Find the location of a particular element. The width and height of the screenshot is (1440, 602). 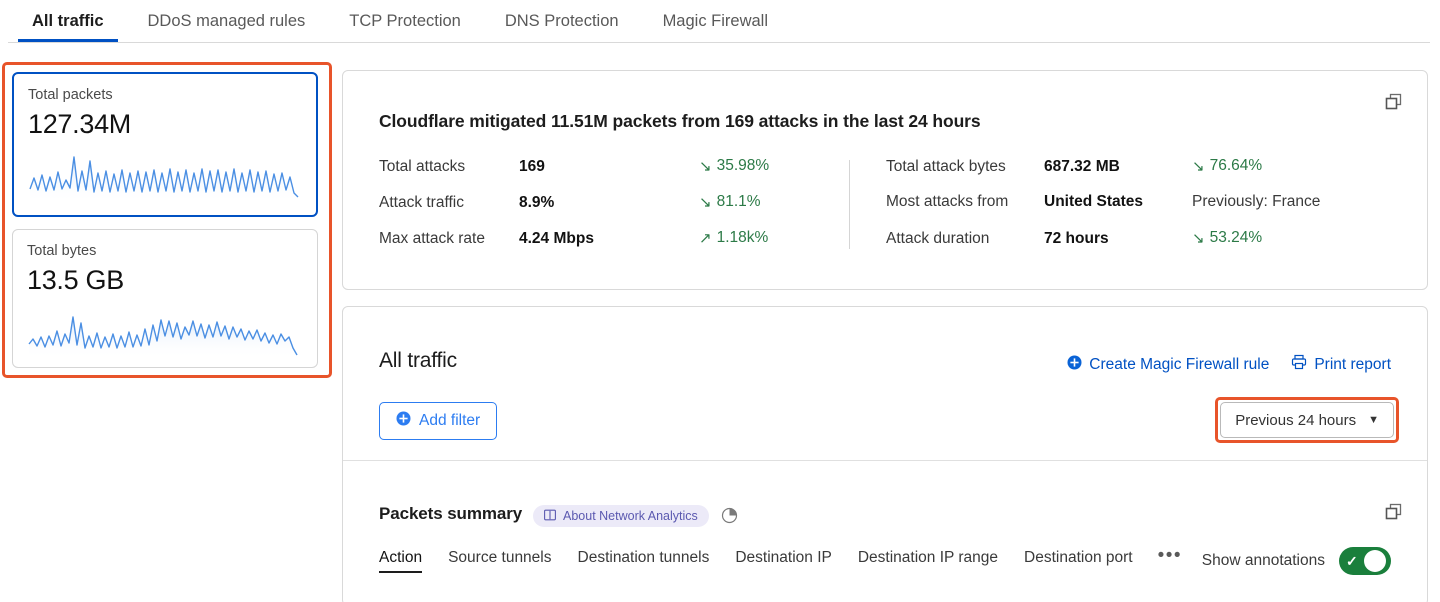

tab-label: DNS Protection is located at coordinates (561, 20).